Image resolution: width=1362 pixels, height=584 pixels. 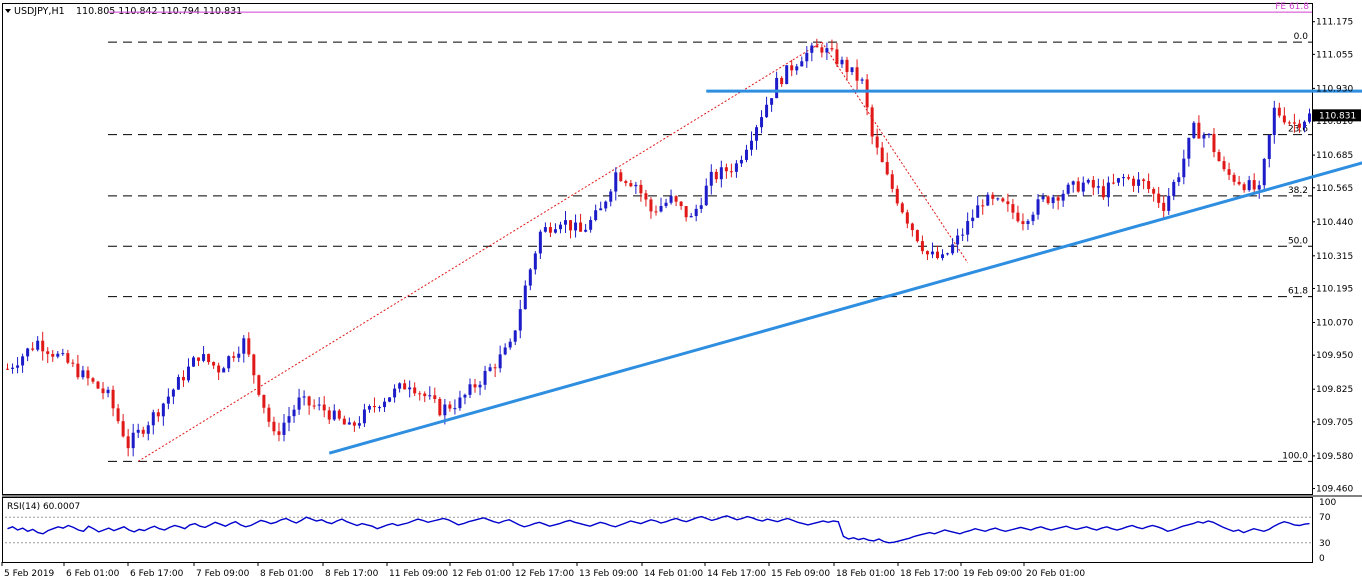 What do you see at coordinates (1334, 189) in the screenshot?
I see `price-tick-label: 110.565` at bounding box center [1334, 189].